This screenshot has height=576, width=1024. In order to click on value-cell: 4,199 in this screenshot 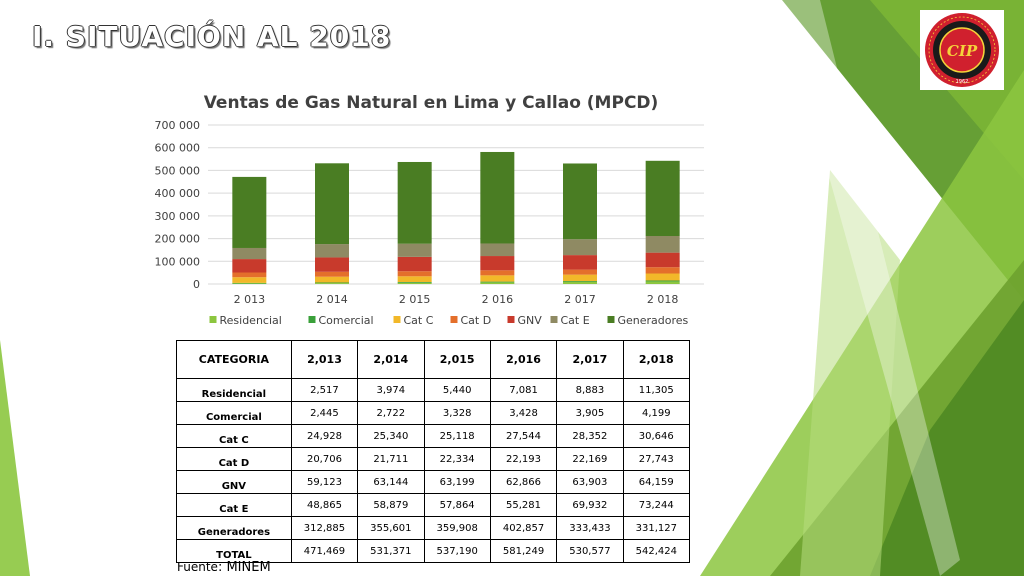, I will do `click(656, 413)`.